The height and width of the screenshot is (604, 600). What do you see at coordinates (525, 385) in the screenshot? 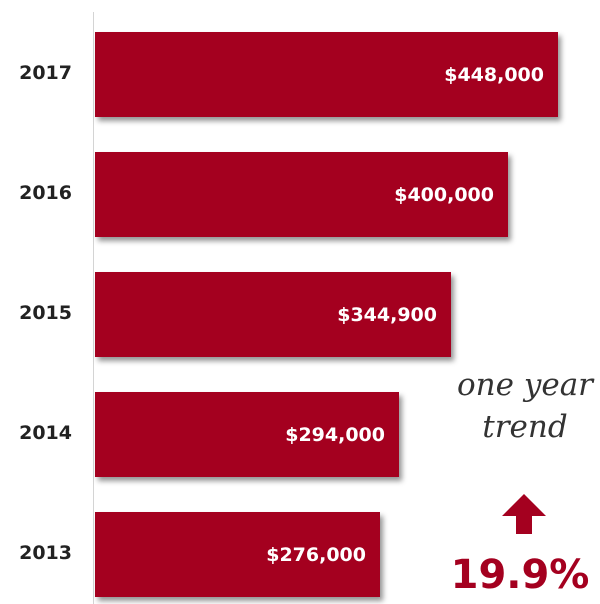
I see `trend-label-line-1: one year` at bounding box center [525, 385].